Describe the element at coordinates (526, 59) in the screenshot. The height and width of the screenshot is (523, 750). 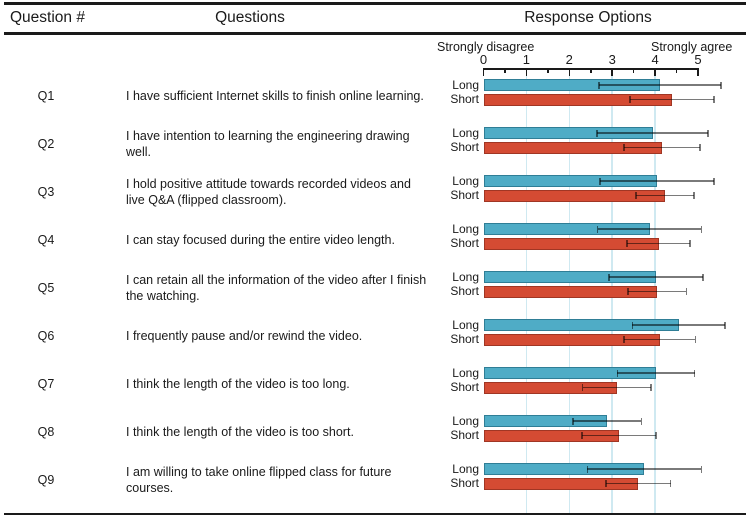
I see `x-axis-tick-label: 1` at that location.